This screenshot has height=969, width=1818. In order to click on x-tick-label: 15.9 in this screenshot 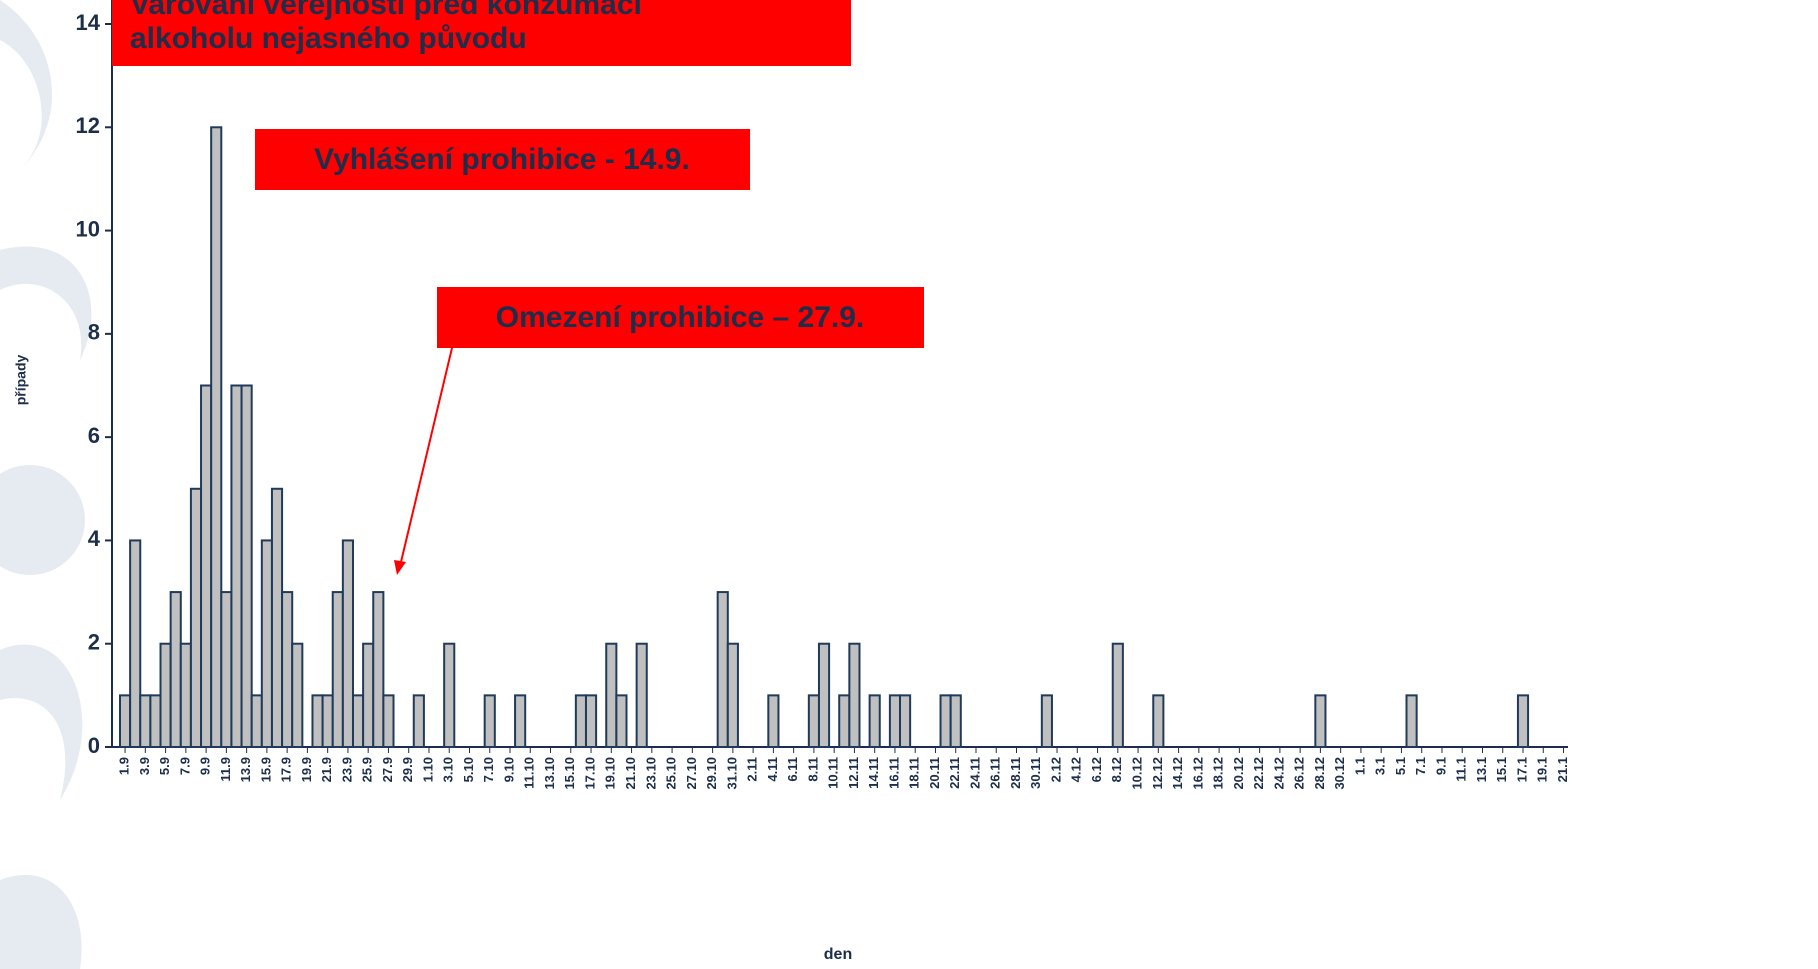, I will do `click(265, 769)`.